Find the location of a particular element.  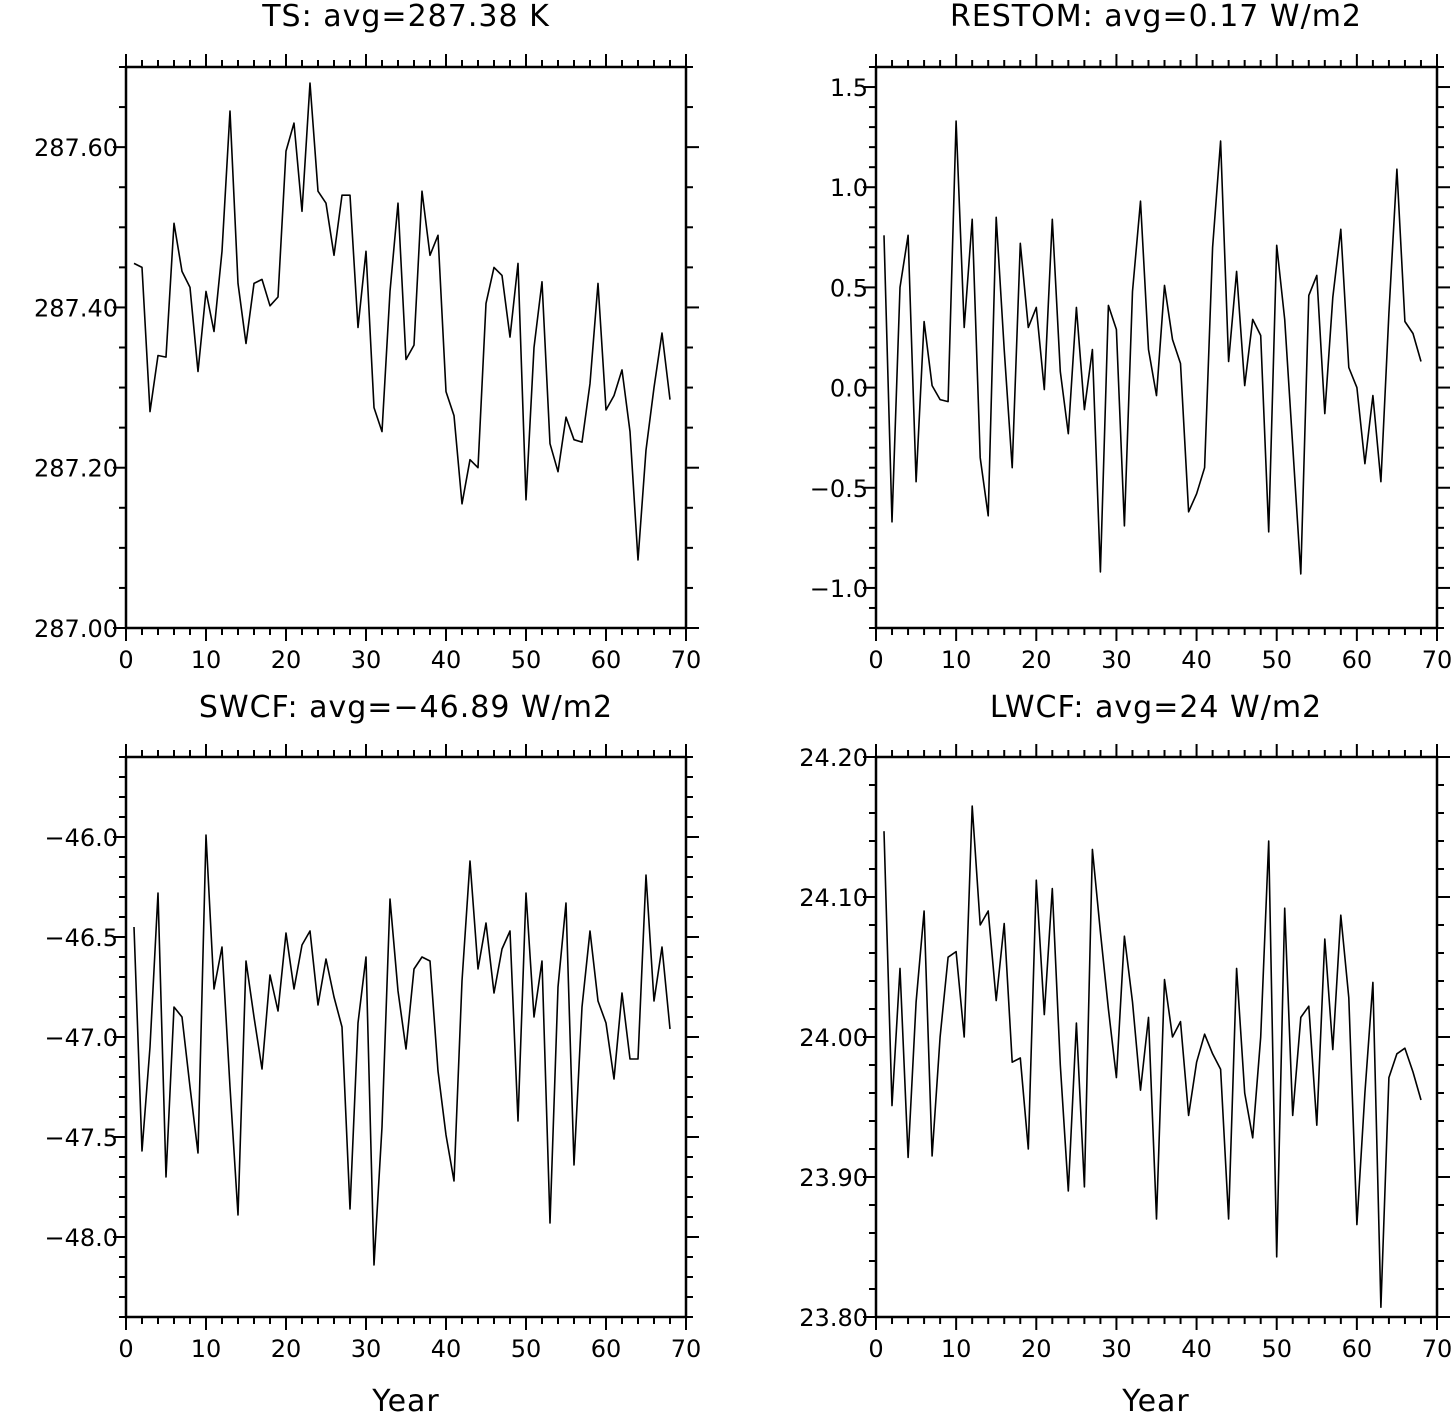

y-tick-label: −46.5 is located at coordinates (81, 938).